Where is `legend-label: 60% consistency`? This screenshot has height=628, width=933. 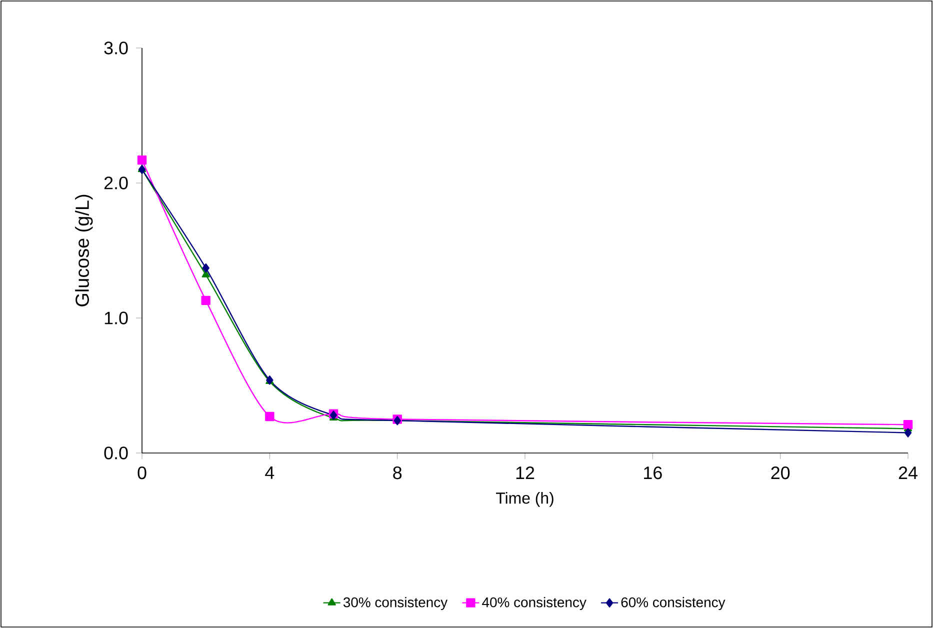 legend-label: 60% consistency is located at coordinates (673, 603).